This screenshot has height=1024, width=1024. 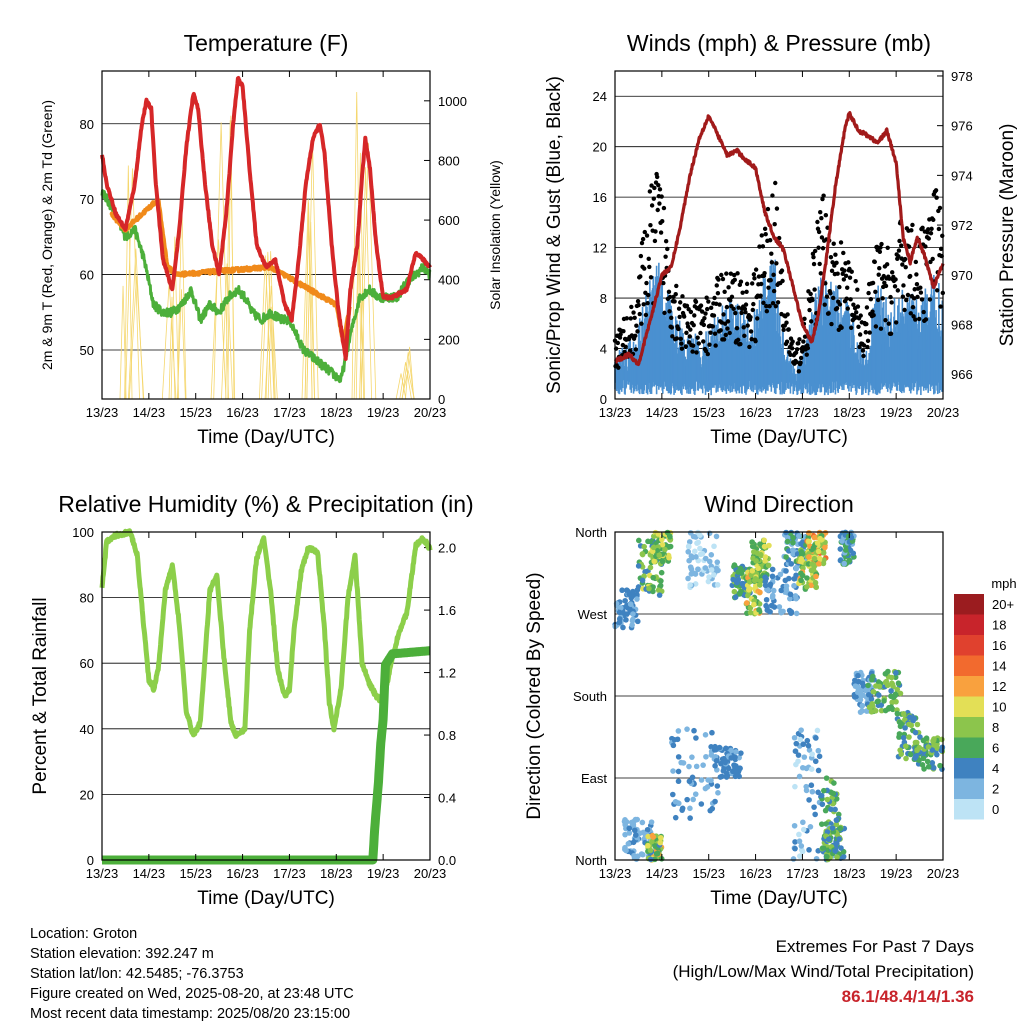 What do you see at coordinates (449, 339) in the screenshot?
I see `y2-tick-label: 200` at bounding box center [449, 339].